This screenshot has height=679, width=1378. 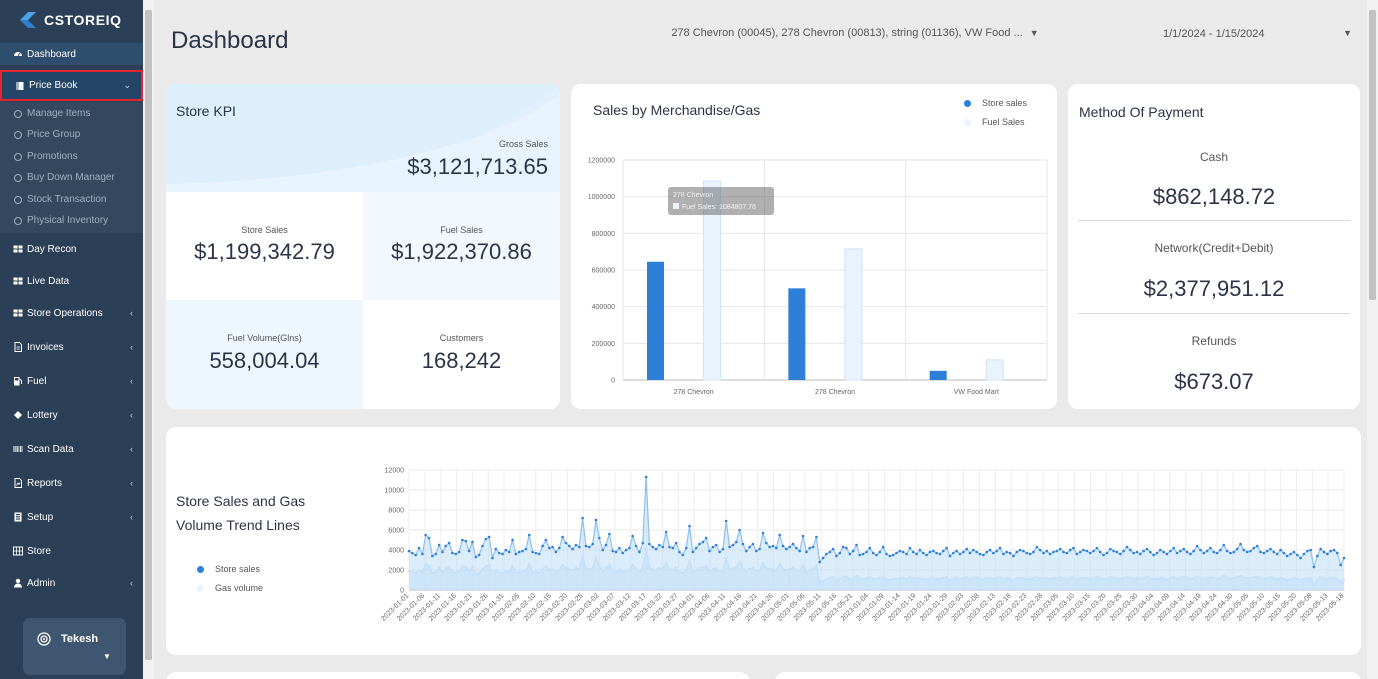 What do you see at coordinates (71, 281) in the screenshot?
I see `sidebar-item-live-data: Live Data` at bounding box center [71, 281].